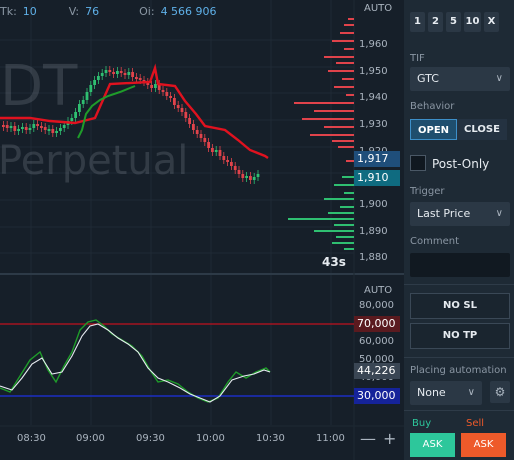 This screenshot has width=514, height=460. What do you see at coordinates (460, 306) in the screenshot?
I see `no-sl-button: NO SL` at bounding box center [460, 306].